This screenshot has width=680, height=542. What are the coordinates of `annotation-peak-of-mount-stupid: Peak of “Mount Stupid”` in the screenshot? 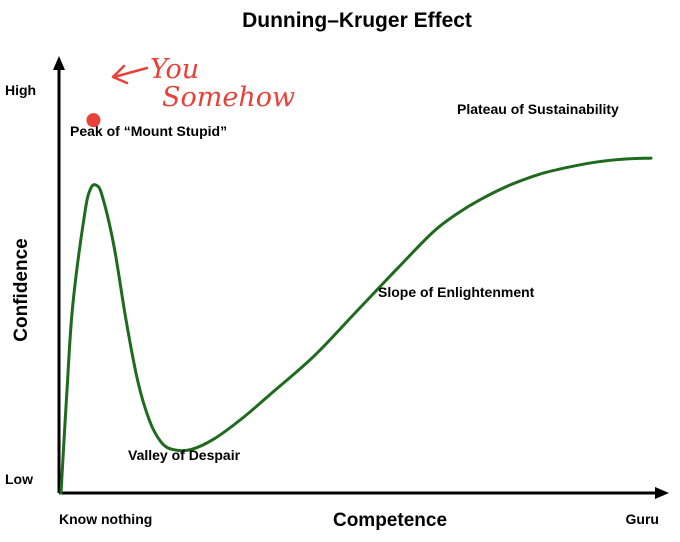 It's located at (148, 131).